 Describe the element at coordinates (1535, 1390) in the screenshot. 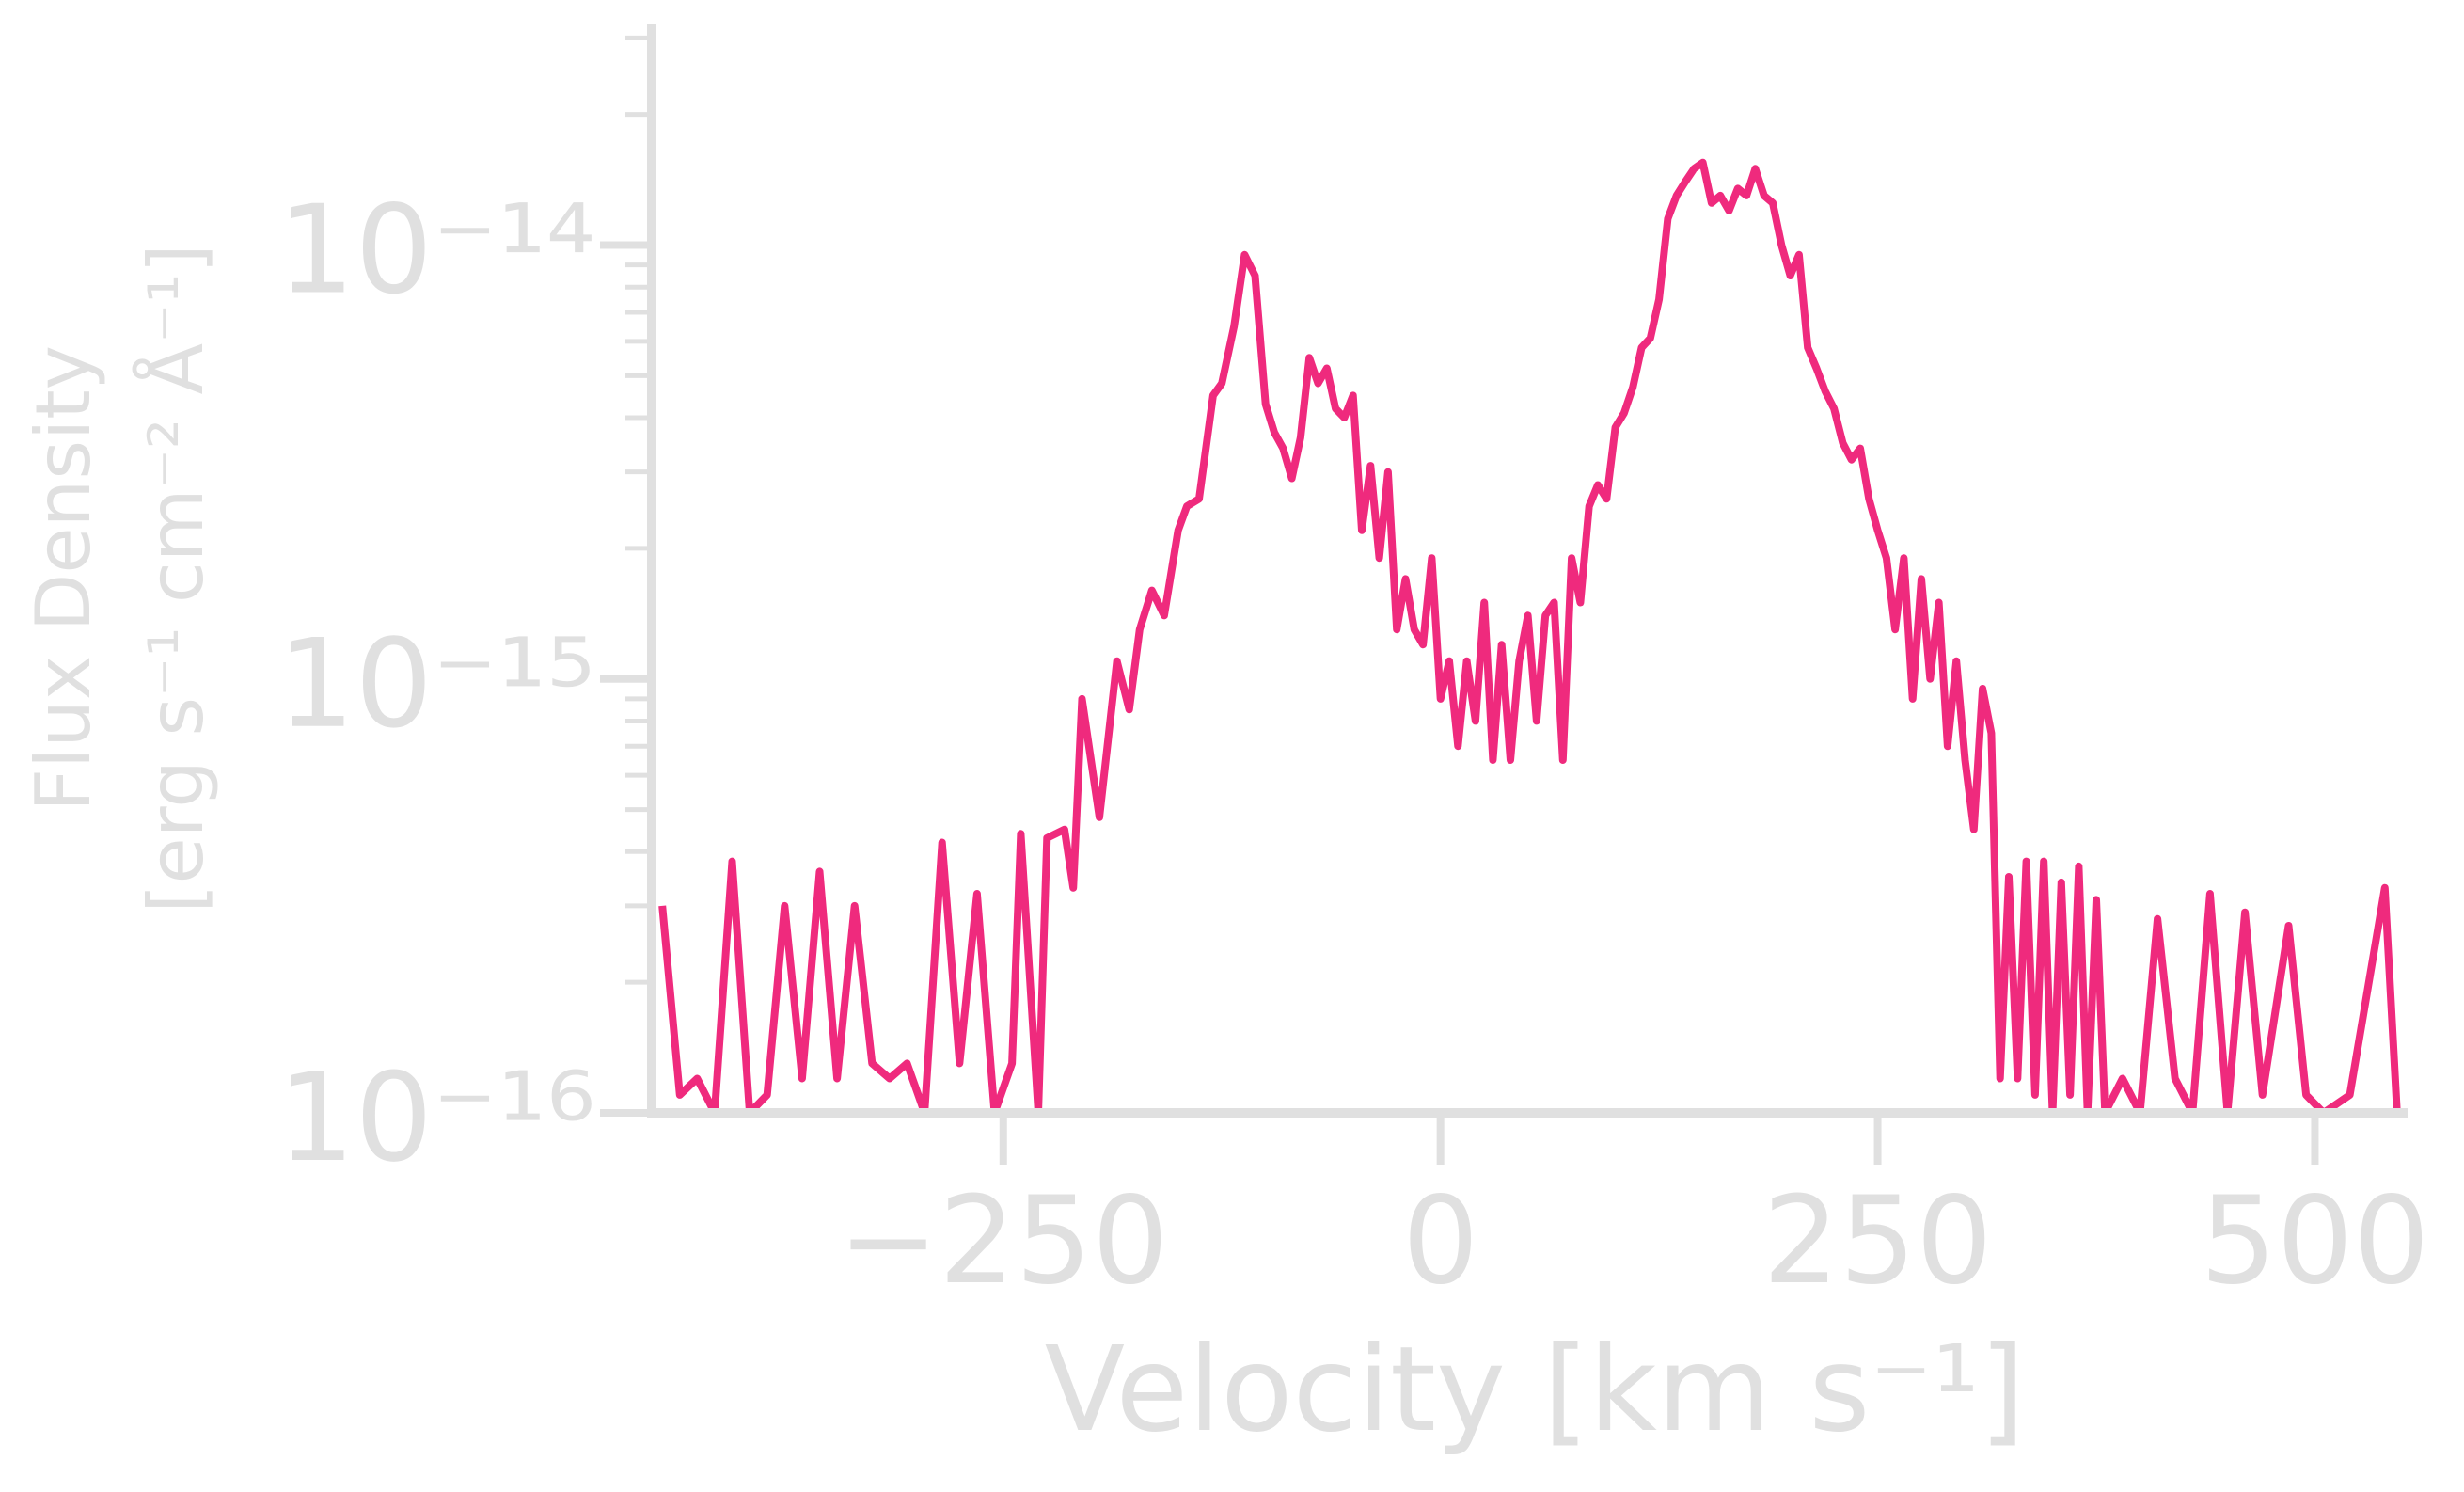

I see `x-axis-label: Velocity [km s⁻¹]` at that location.